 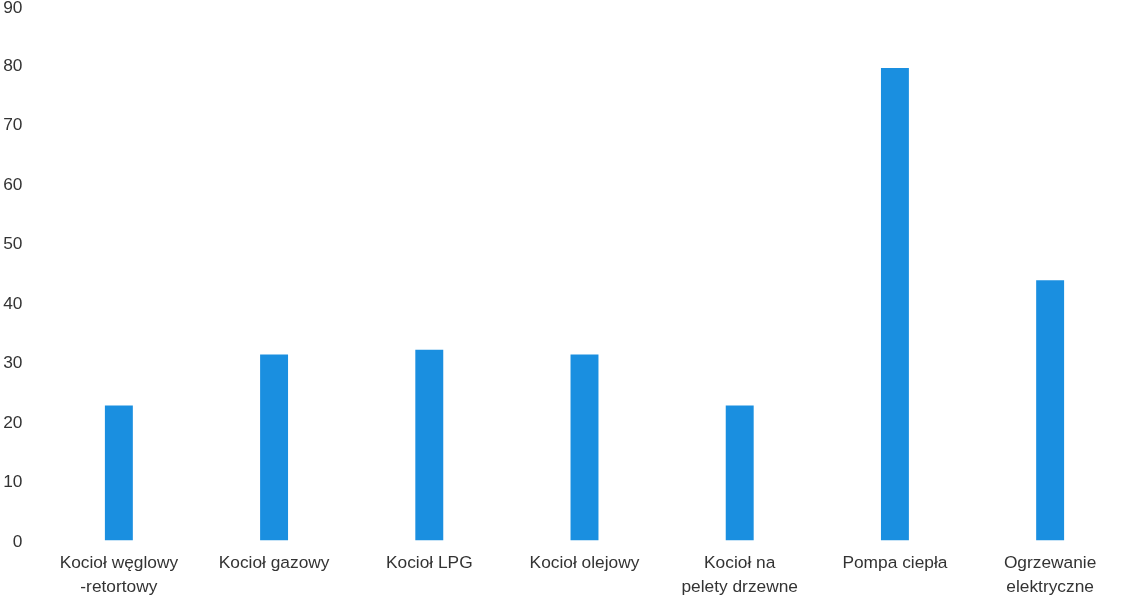 What do you see at coordinates (13, 183) in the screenshot?
I see `y-tick-label: 60` at bounding box center [13, 183].